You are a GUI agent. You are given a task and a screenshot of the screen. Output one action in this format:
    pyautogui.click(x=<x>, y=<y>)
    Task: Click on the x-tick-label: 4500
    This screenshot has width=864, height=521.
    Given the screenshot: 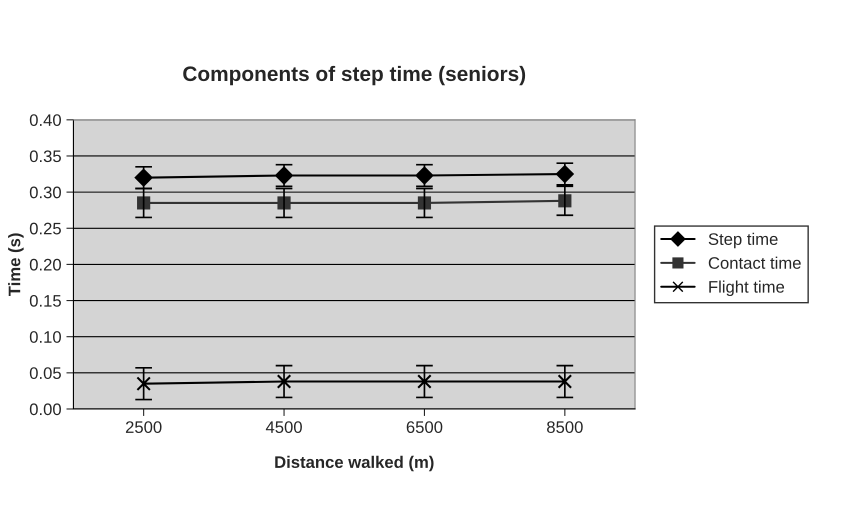 What is the action you would take?
    pyautogui.click(x=284, y=427)
    